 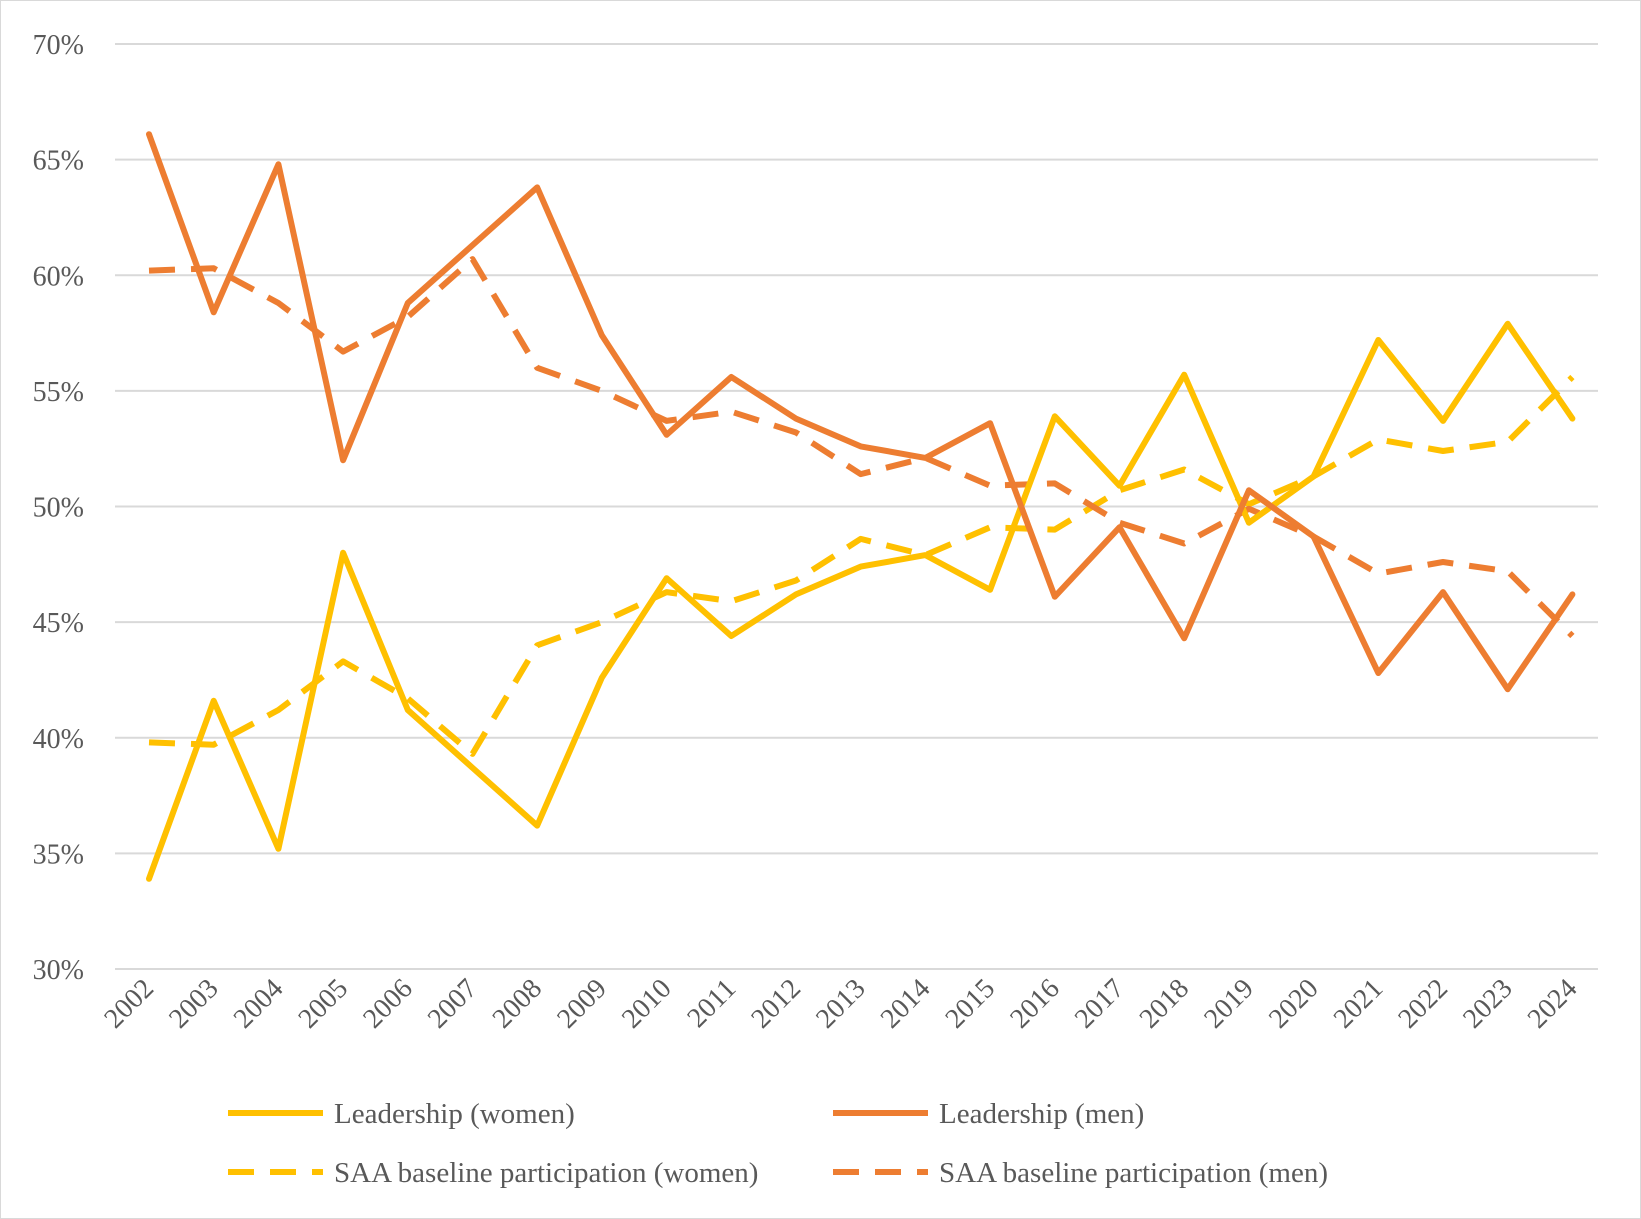 I want to click on x-tick-label: 2020, so click(x=1294, y=1004).